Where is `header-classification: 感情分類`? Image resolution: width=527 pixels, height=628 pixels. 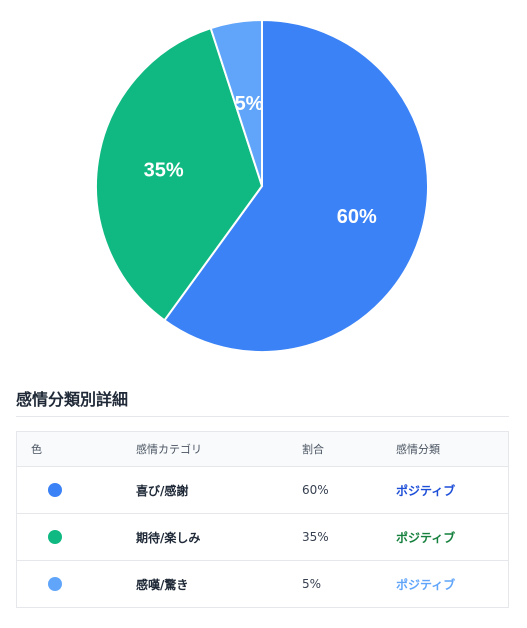
header-classification: 感情分類 is located at coordinates (452, 449).